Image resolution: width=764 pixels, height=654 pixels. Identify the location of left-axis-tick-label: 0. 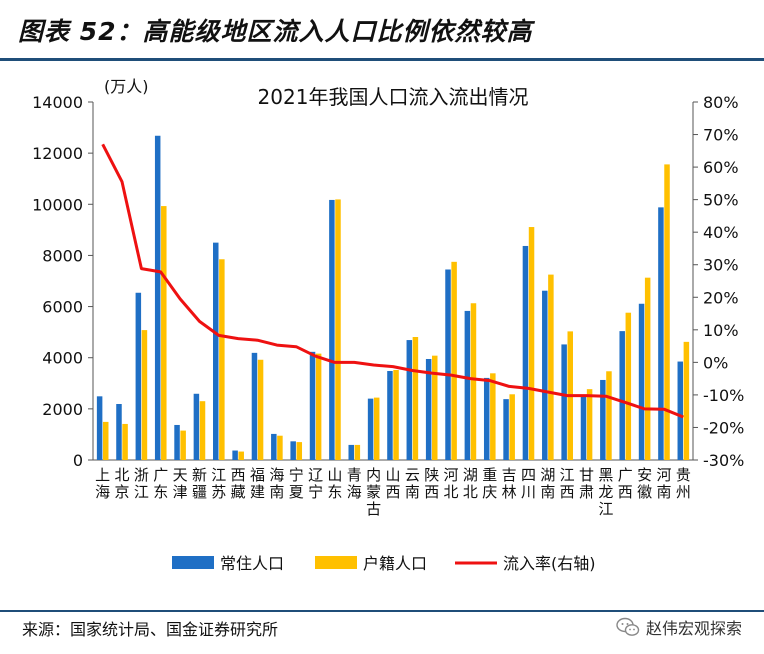
(78, 460).